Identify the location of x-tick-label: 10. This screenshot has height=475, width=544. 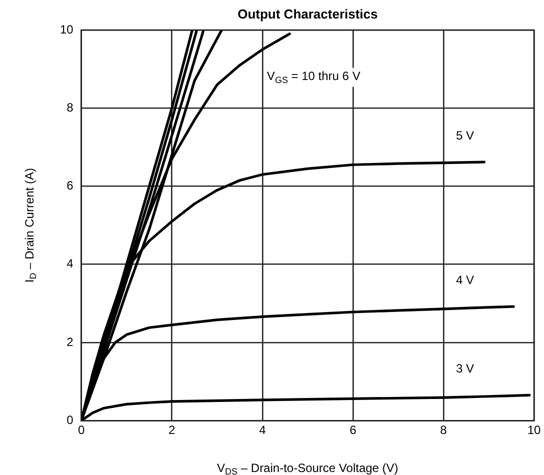
(534, 430).